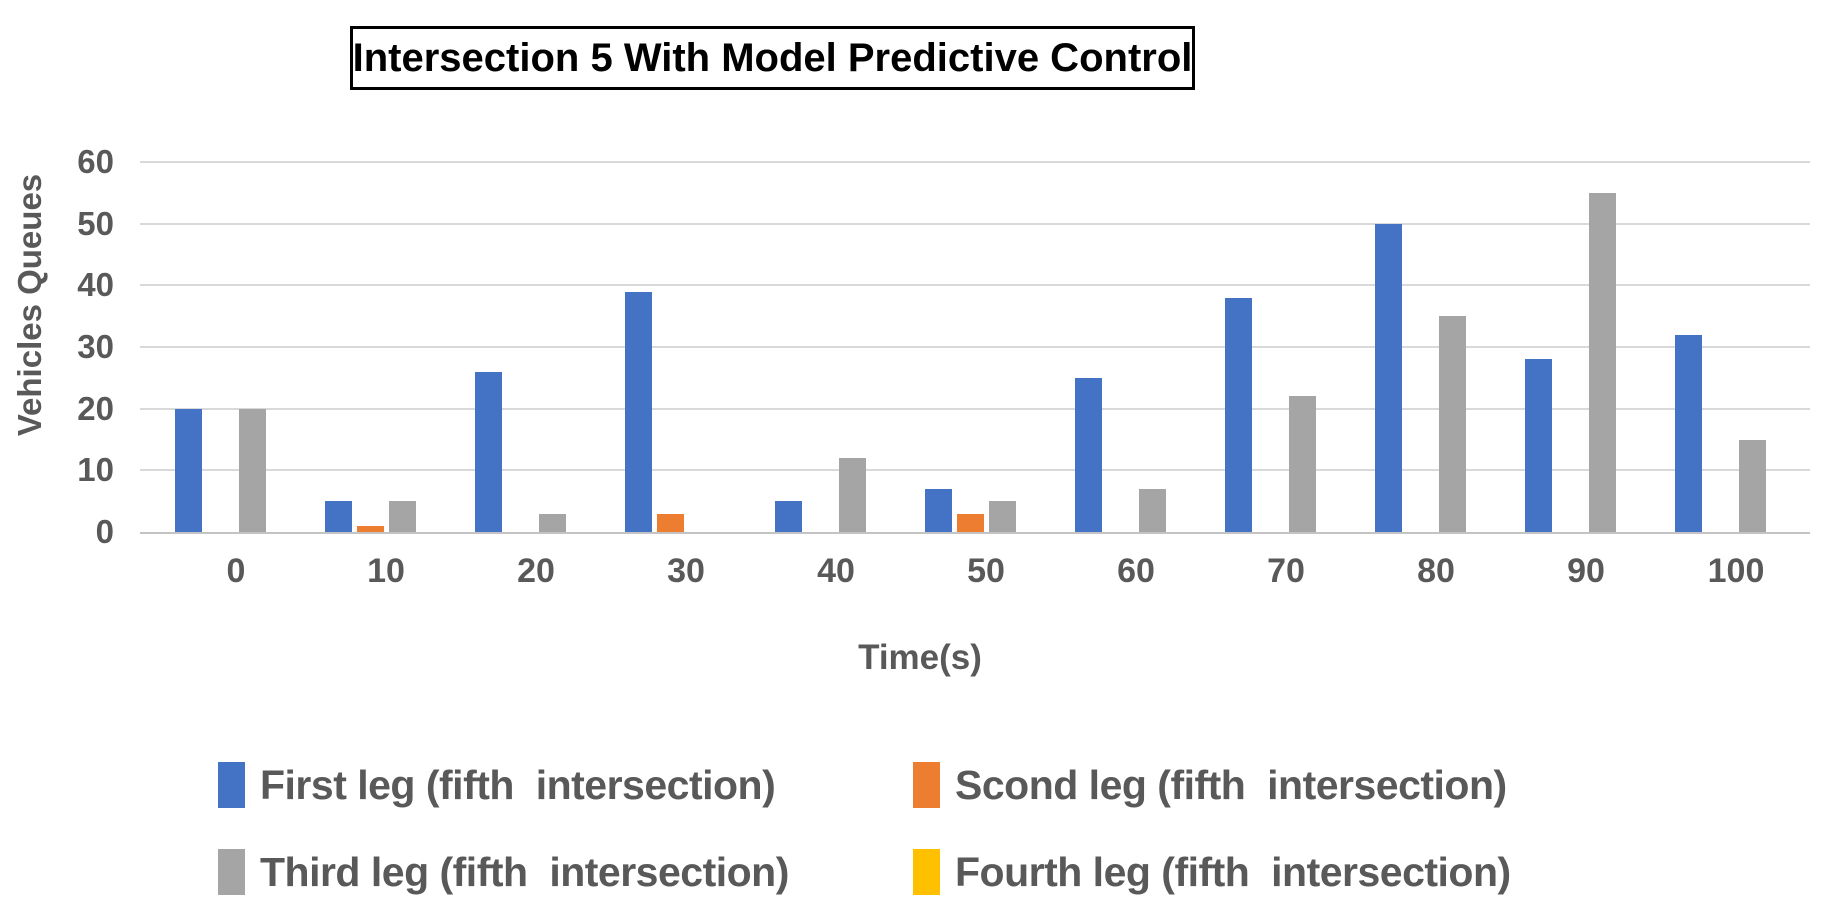 This screenshot has width=1826, height=920. I want to click on legend-item: Fourth leg (fifth intersection), so click(1212, 872).